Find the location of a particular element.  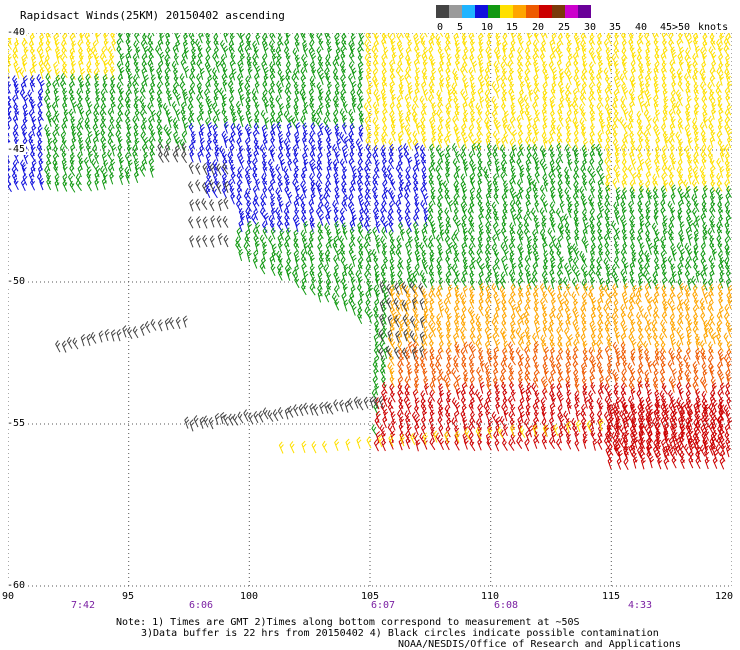

legend-label: 10 is located at coordinates (487, 27).